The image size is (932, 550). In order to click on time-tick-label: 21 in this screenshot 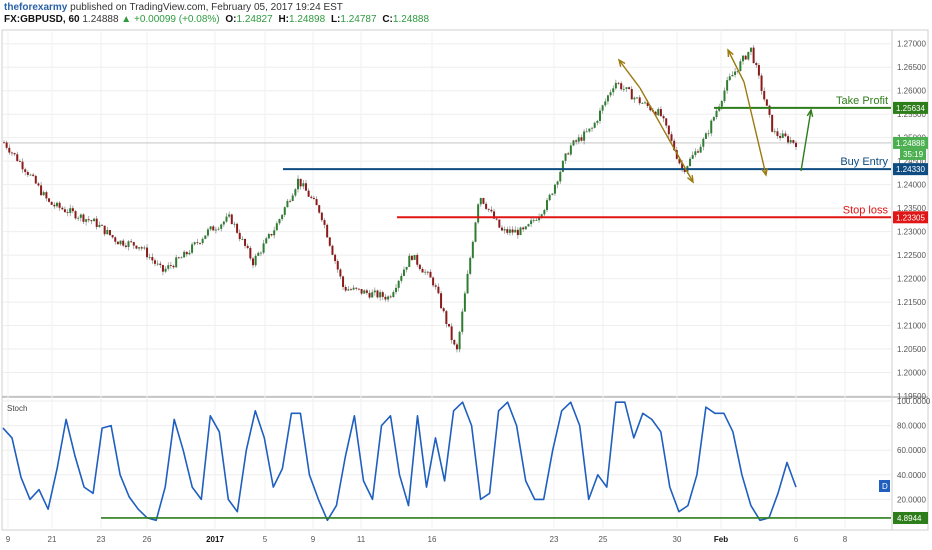, I will do `click(52, 539)`.